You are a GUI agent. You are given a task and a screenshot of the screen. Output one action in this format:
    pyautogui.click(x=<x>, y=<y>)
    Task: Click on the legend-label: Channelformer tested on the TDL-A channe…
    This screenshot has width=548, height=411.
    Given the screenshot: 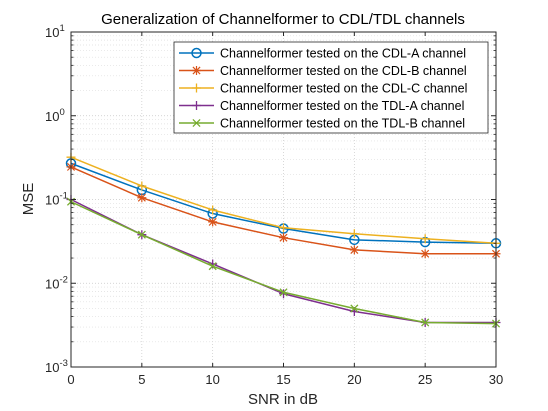 What is the action you would take?
    pyautogui.click(x=342, y=106)
    